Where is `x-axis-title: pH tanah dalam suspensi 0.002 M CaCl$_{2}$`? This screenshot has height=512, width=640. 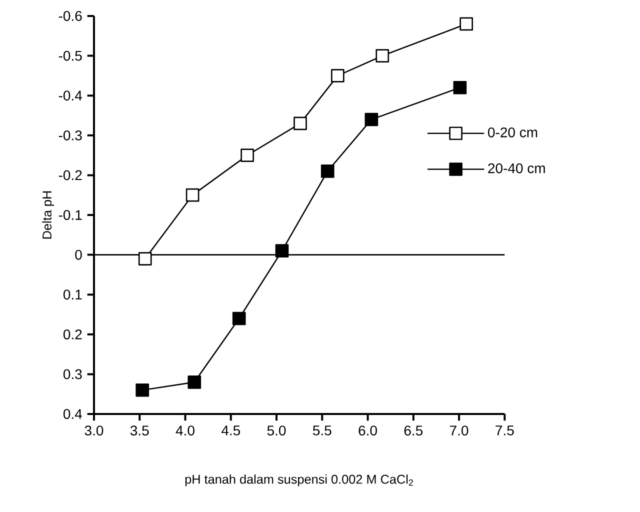
x-axis-title: pH tanah dalam suspensi 0.002 M CaCl$_{2}$ is located at coordinates (299, 480).